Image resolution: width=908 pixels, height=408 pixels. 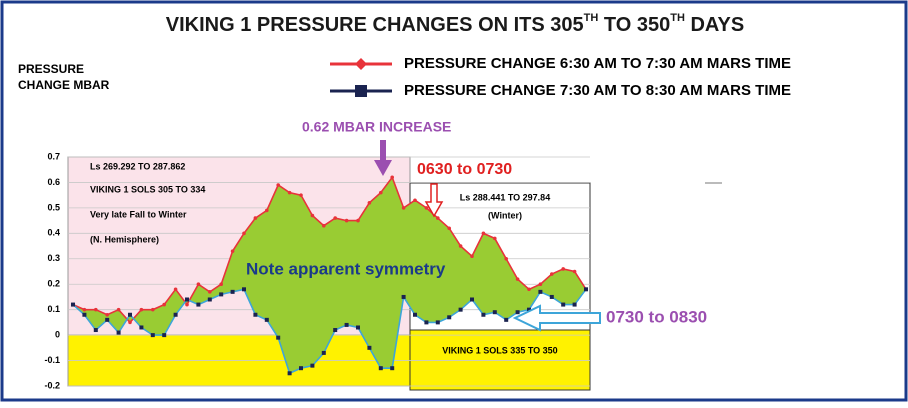 I want to click on panel-text: VIKING 1 SOLS 305 TO 334, so click(x=147, y=189).